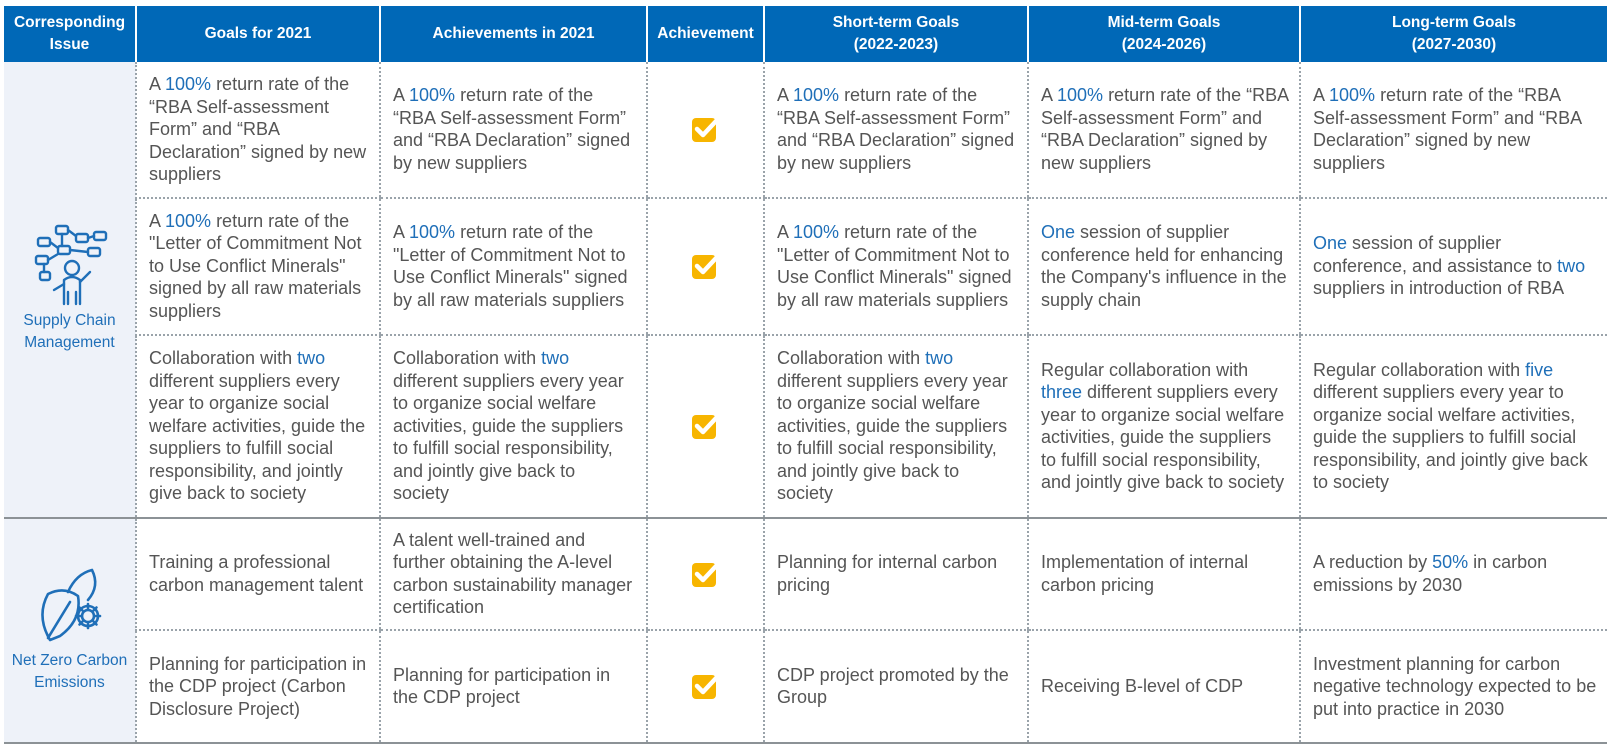 The image size is (1611, 748). Describe the element at coordinates (70, 605) in the screenshot. I see `leaf-gear-icon` at that location.